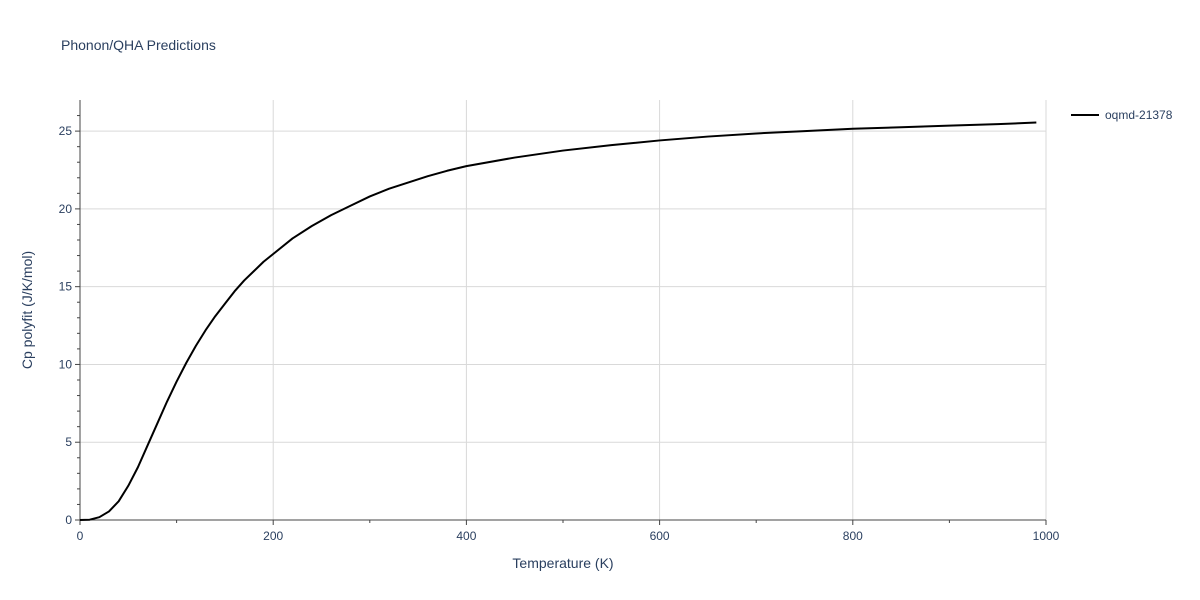 The image size is (1200, 600). Describe the element at coordinates (68, 520) in the screenshot. I see `y-tick-label: 0` at that location.